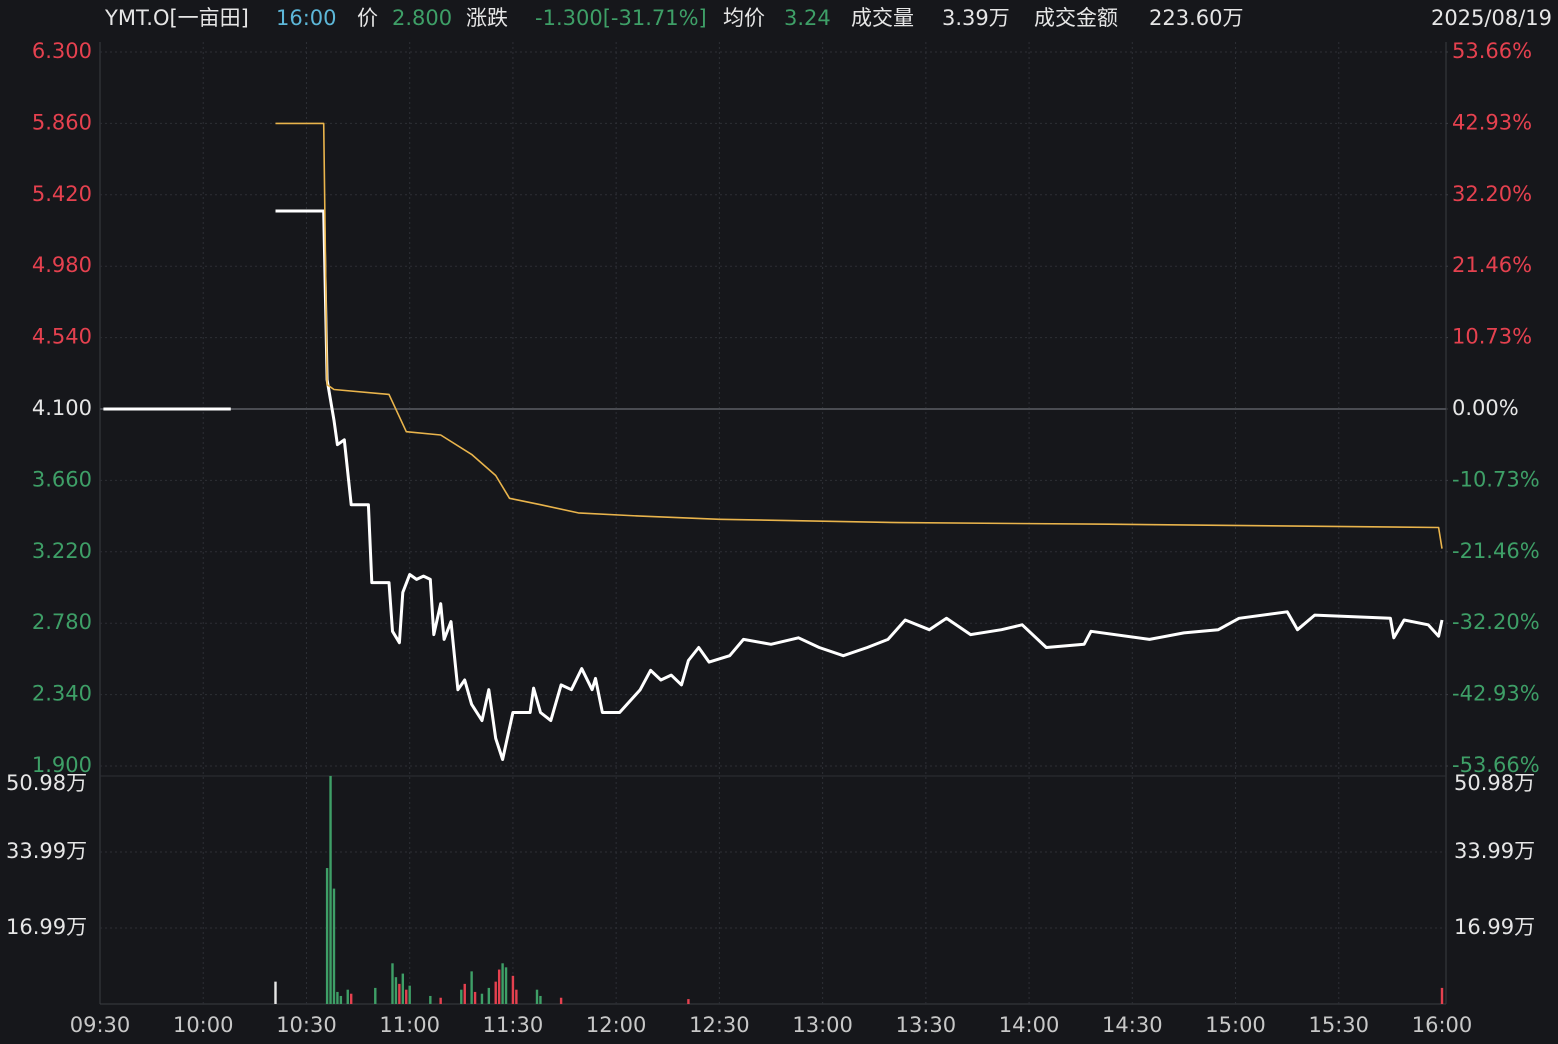 Image resolution: width=1558 pixels, height=1044 pixels. What do you see at coordinates (62, 122) in the screenshot?
I see `y-tick-label: 5.860` at bounding box center [62, 122].